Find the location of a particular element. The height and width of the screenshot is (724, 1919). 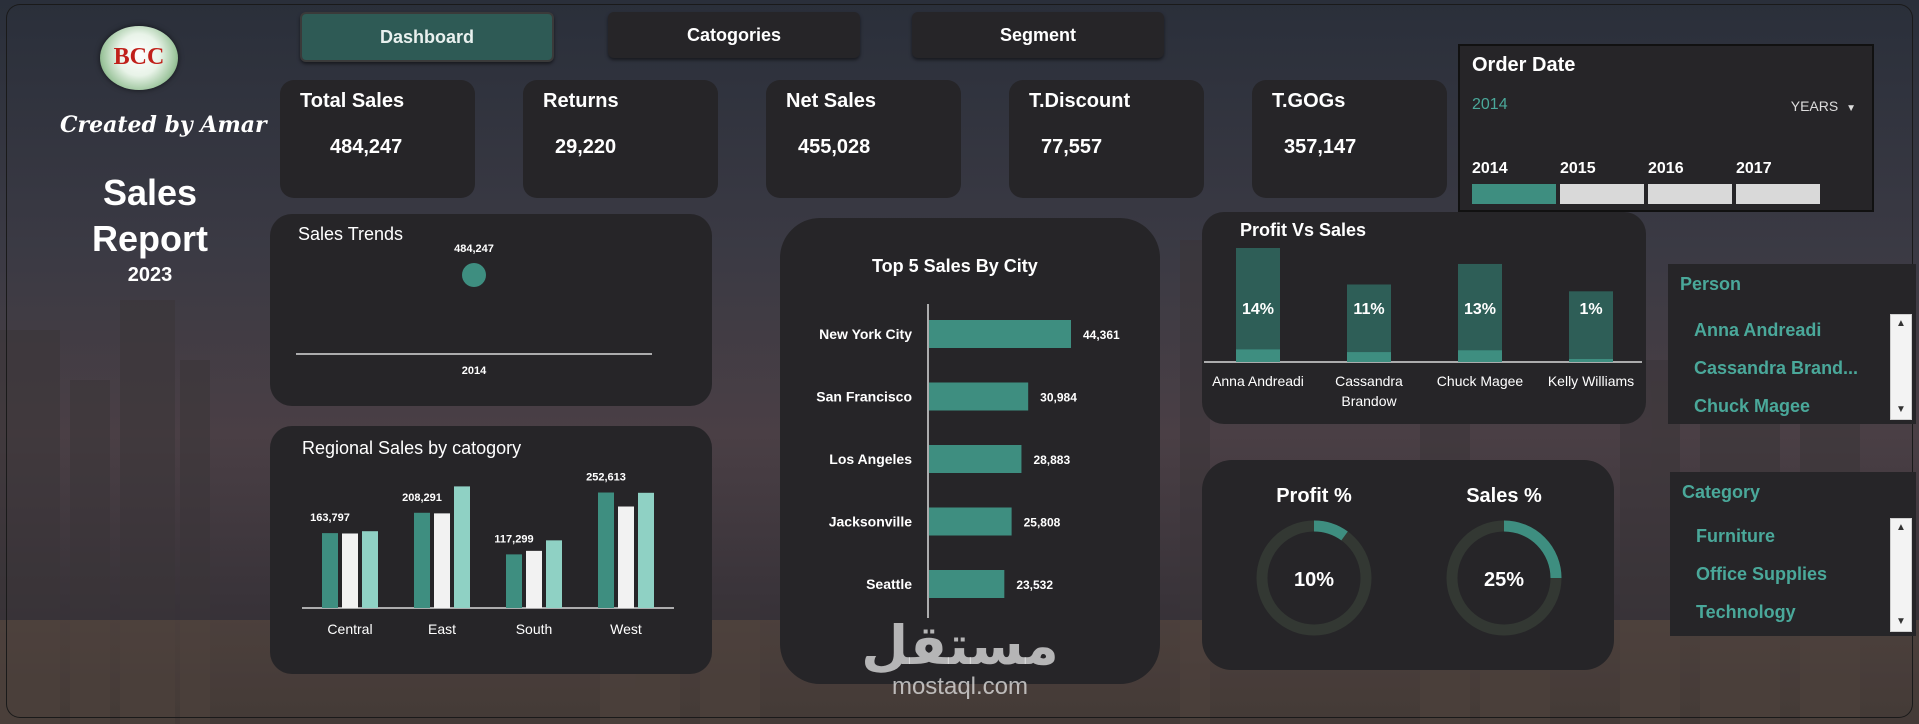

pvs-x-tick: Cassandra is located at coordinates (1369, 381).